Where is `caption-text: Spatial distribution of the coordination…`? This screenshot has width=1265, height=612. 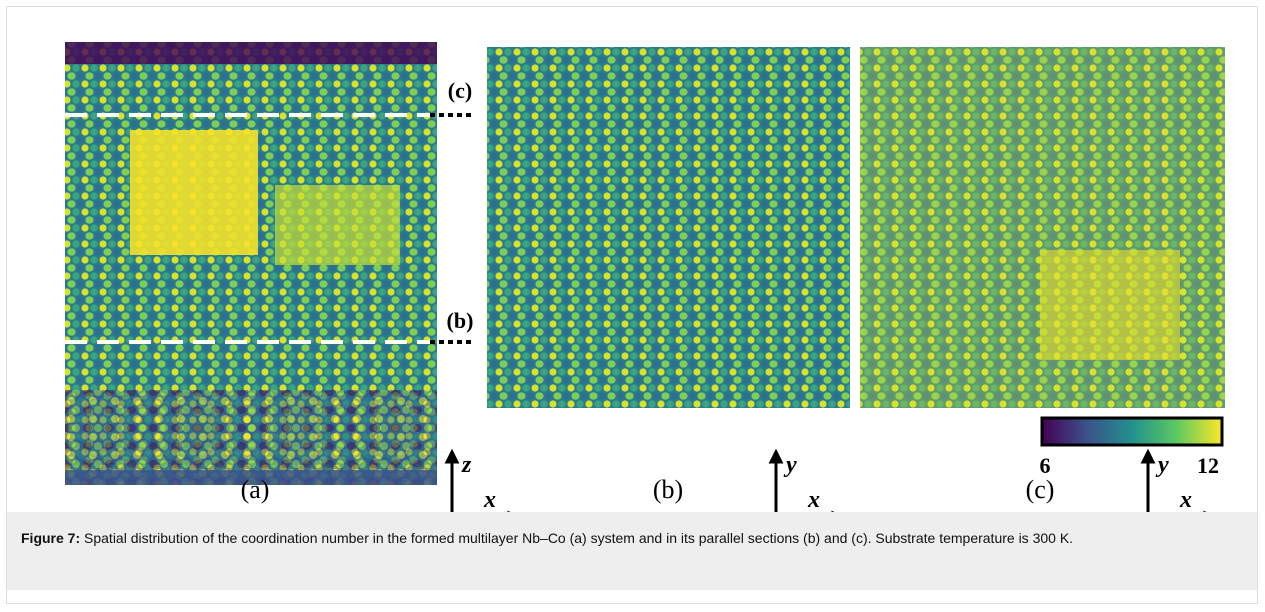
caption-text: Spatial distribution of the coordination… is located at coordinates (579, 538).